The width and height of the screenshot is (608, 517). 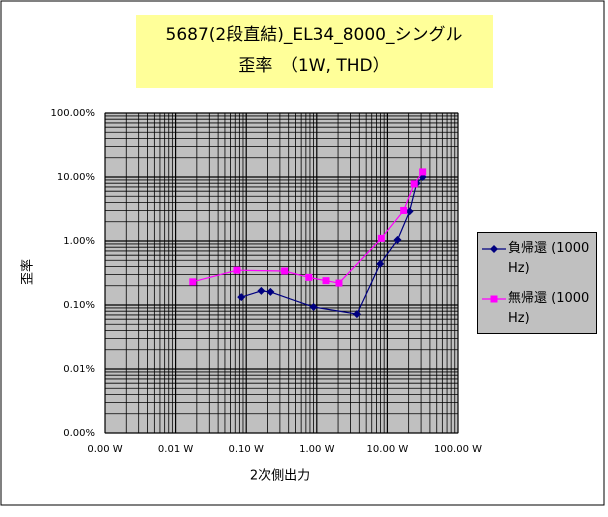 I want to click on x-tick-label: 10.00 W, so click(x=388, y=449).